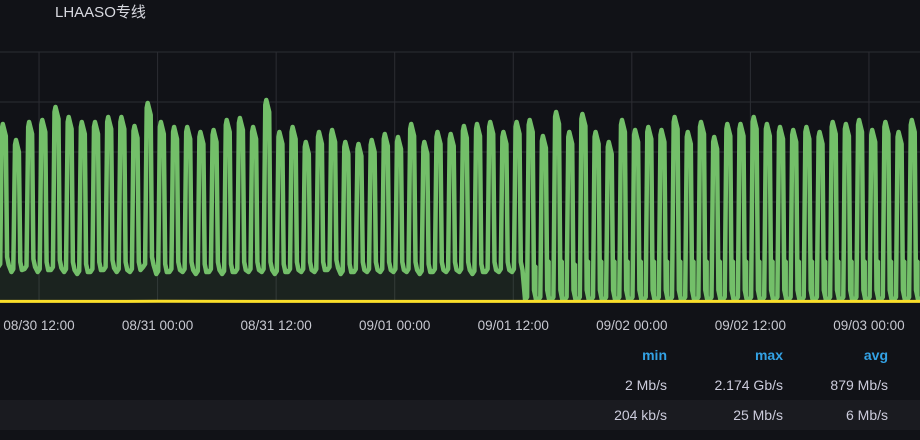 The image size is (920, 440). I want to click on legend-max-value: 25 Mb/s, so click(758, 415).